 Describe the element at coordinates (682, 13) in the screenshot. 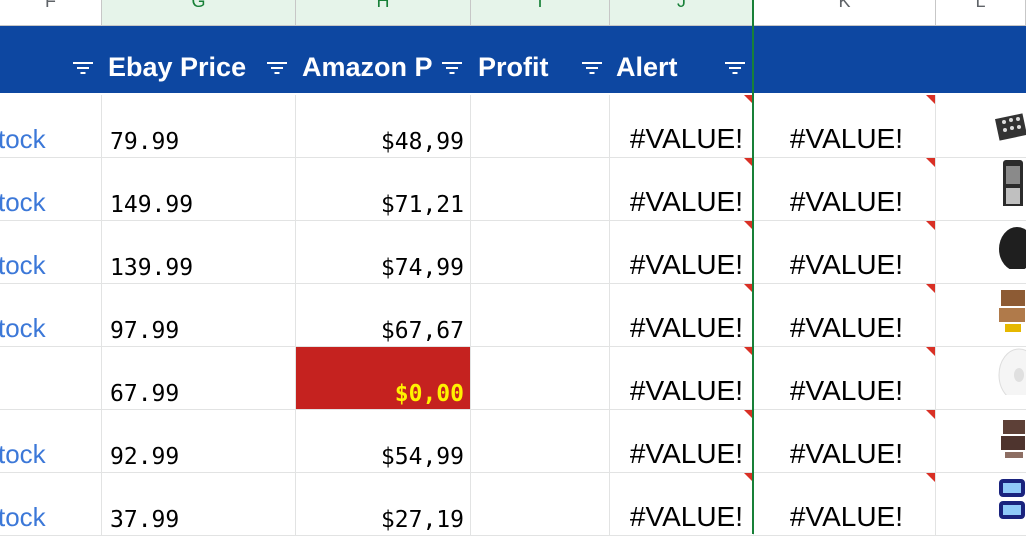

I see `column-header-j: J` at that location.